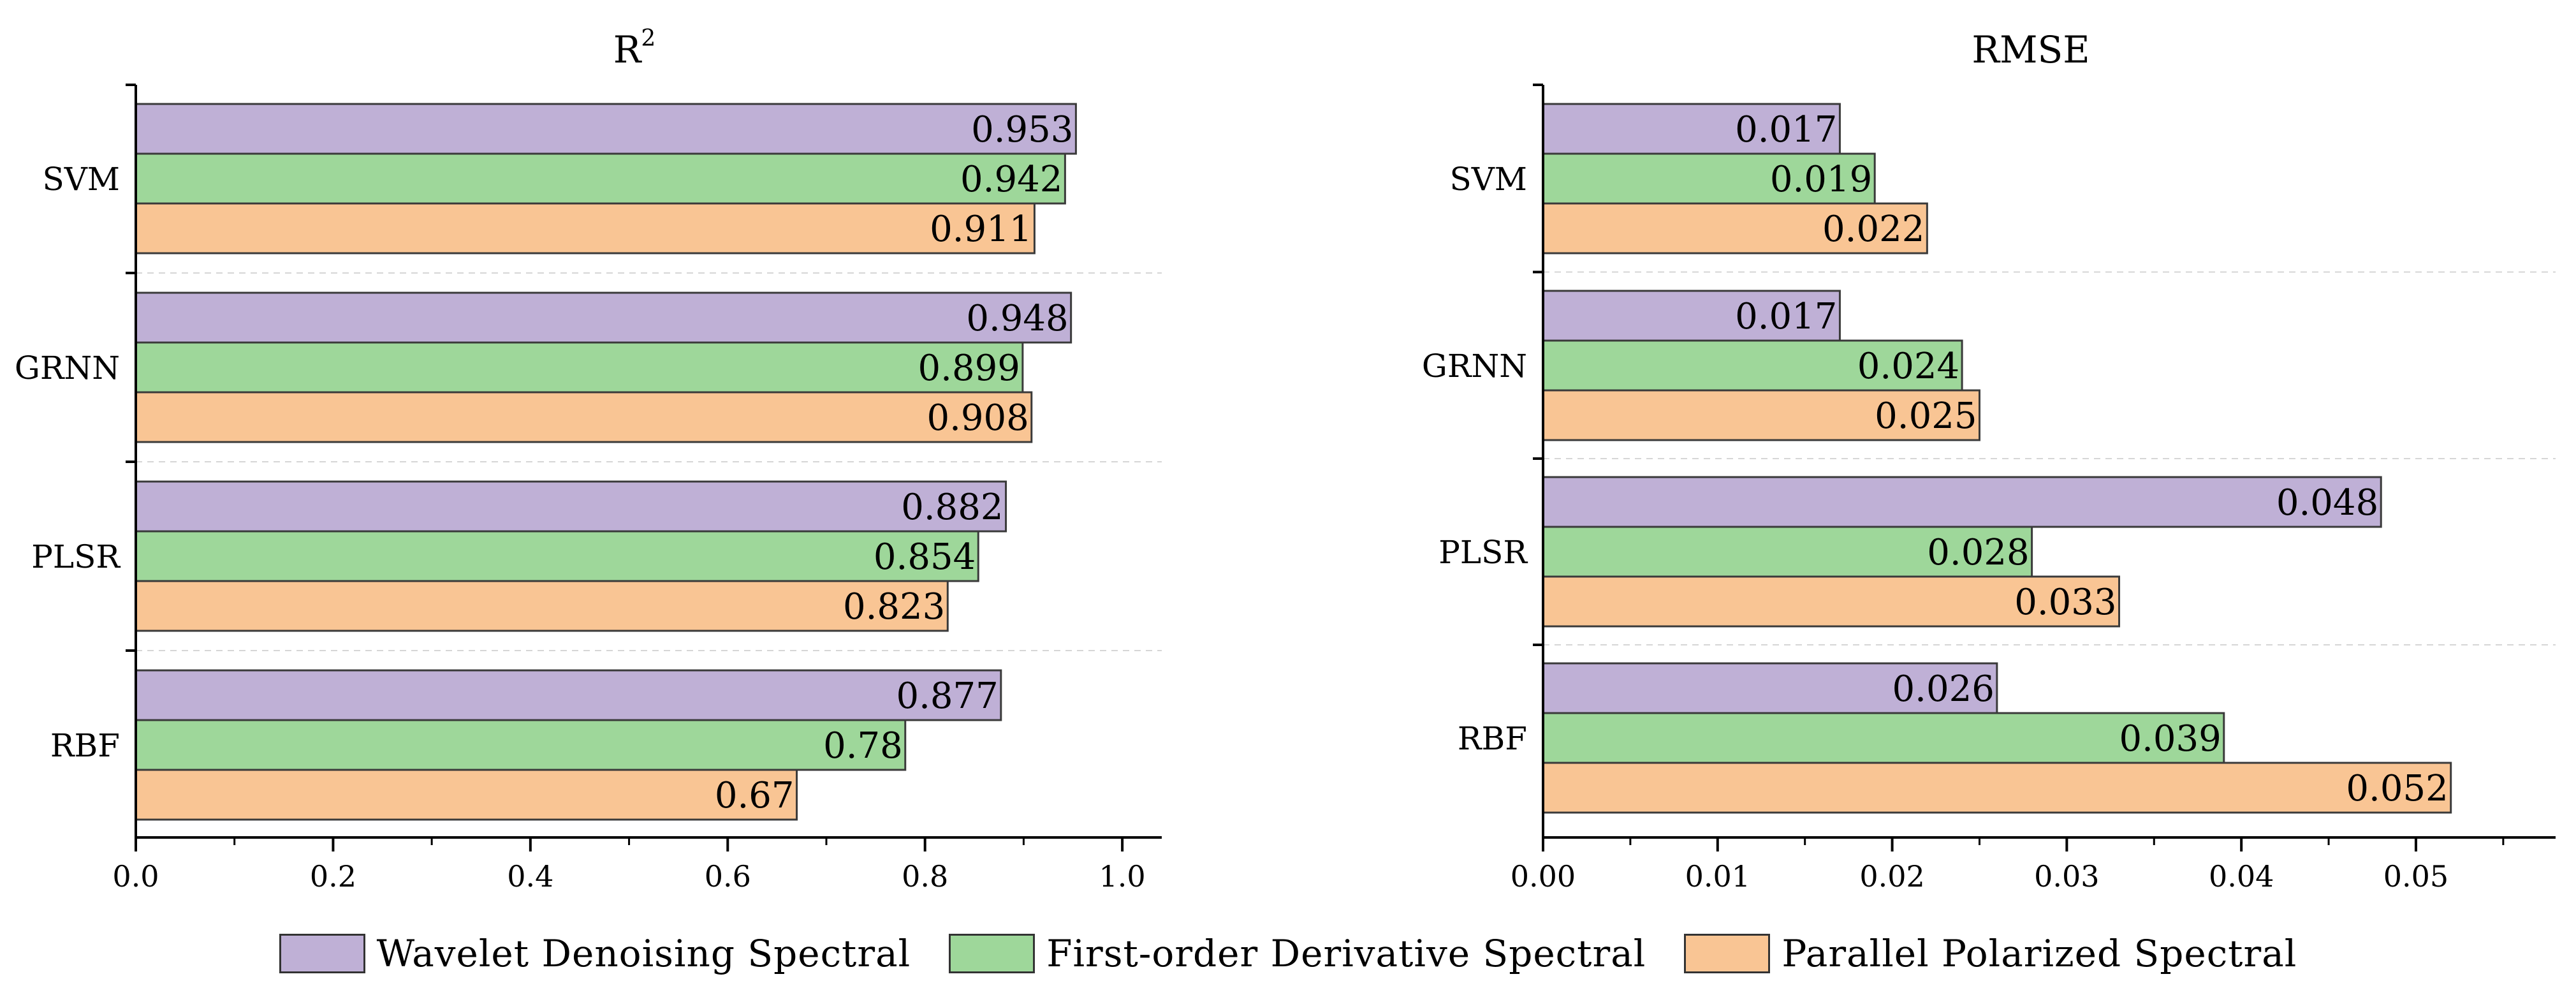  What do you see at coordinates (1821, 179) in the screenshot?
I see `bar-value-label: 0.019` at bounding box center [1821, 179].